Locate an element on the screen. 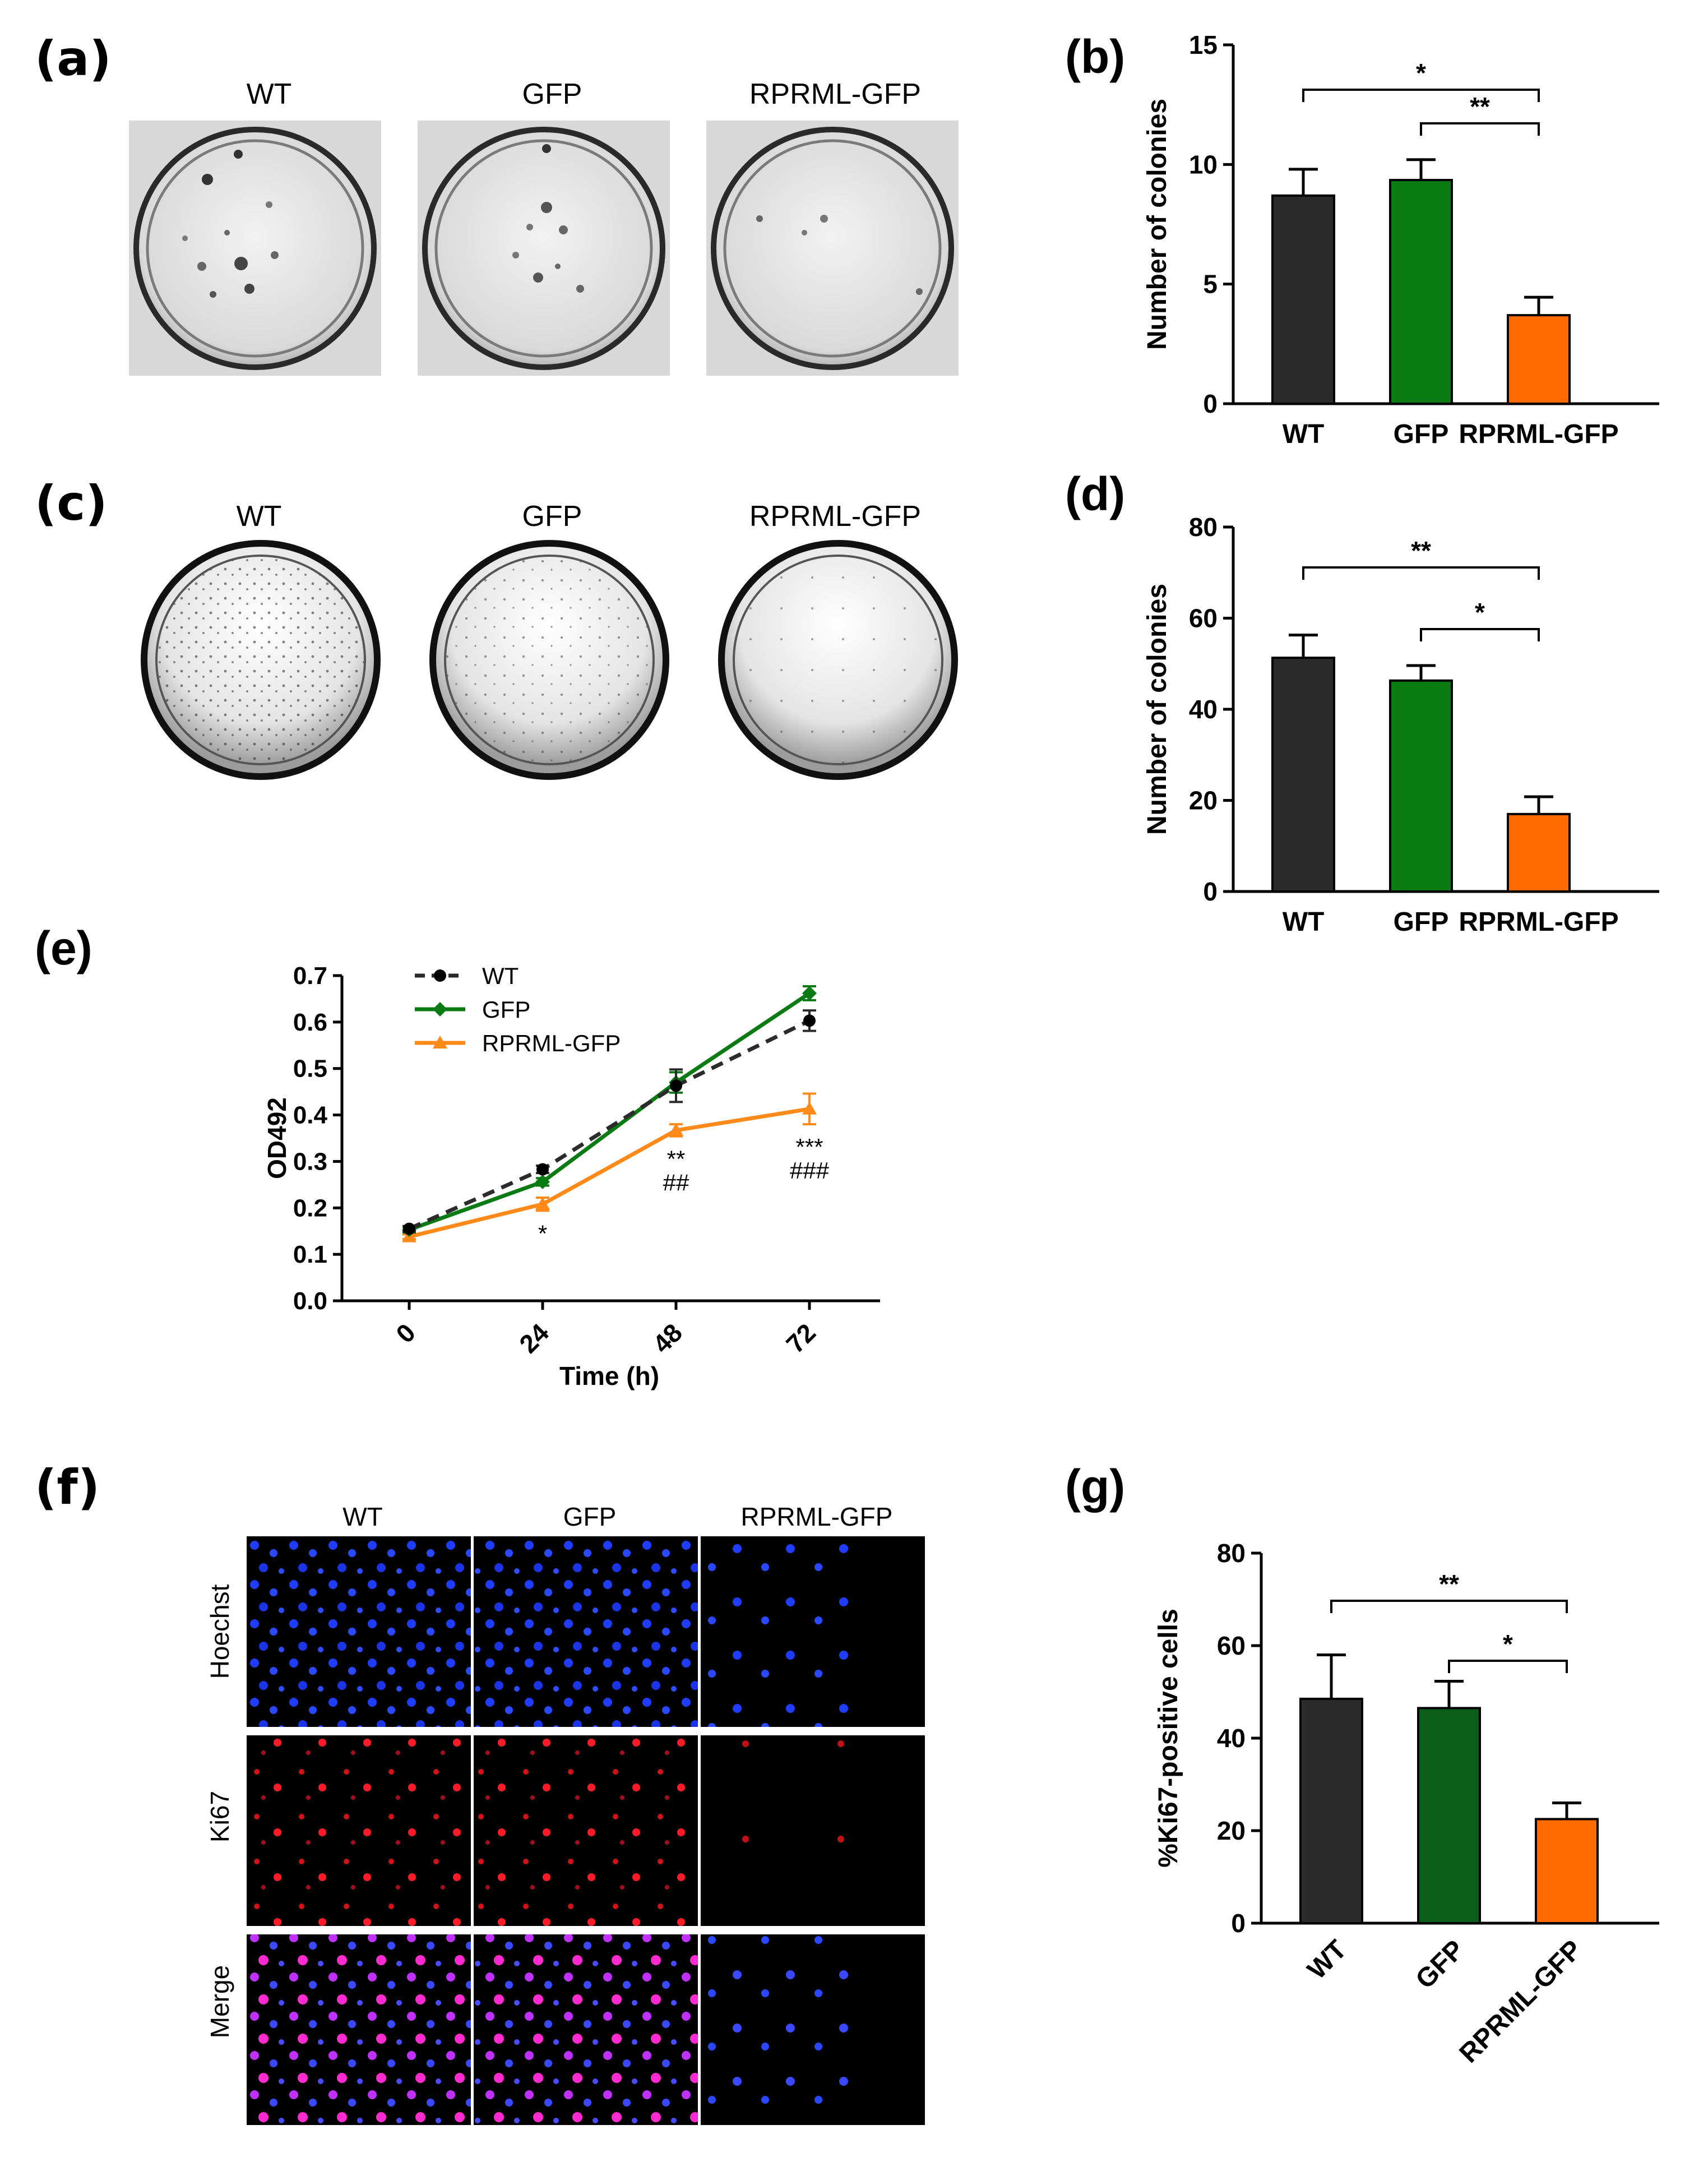 The image size is (1708, 2171). y-tick-label-g: 20 is located at coordinates (1231, 1830).